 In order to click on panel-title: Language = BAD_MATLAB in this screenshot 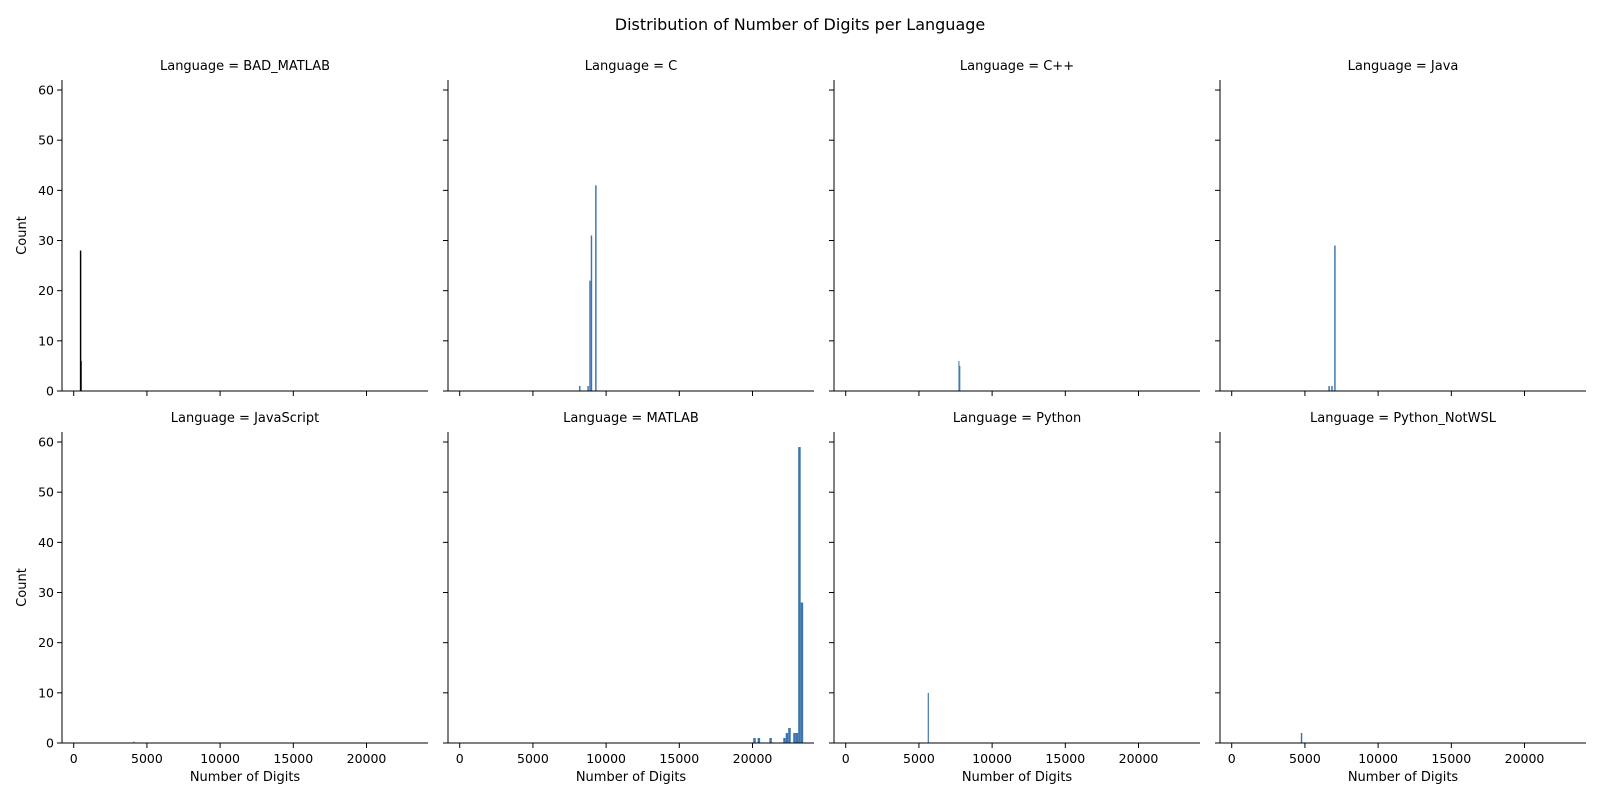, I will do `click(245, 66)`.